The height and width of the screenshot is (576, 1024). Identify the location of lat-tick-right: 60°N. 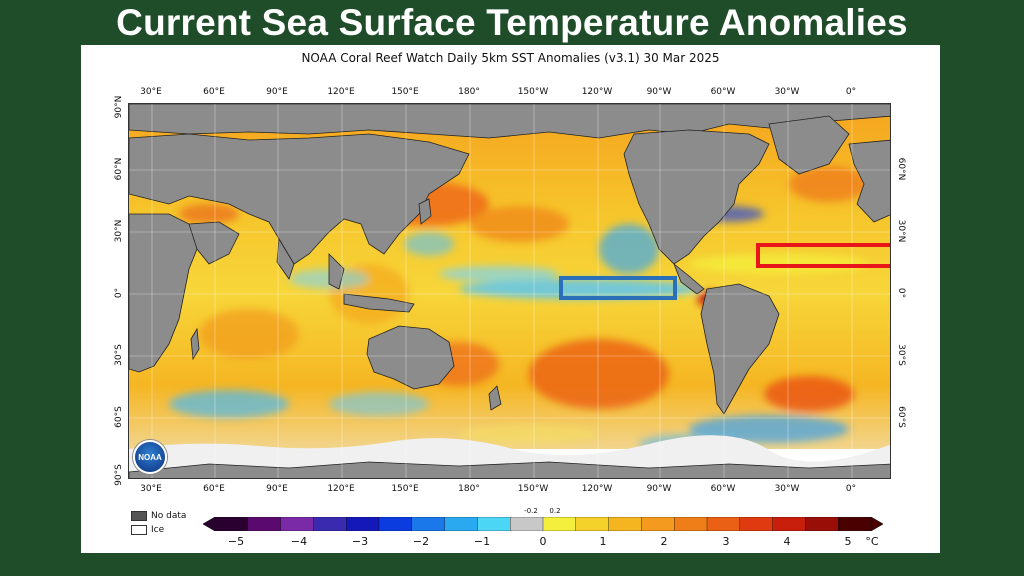
(901, 169).